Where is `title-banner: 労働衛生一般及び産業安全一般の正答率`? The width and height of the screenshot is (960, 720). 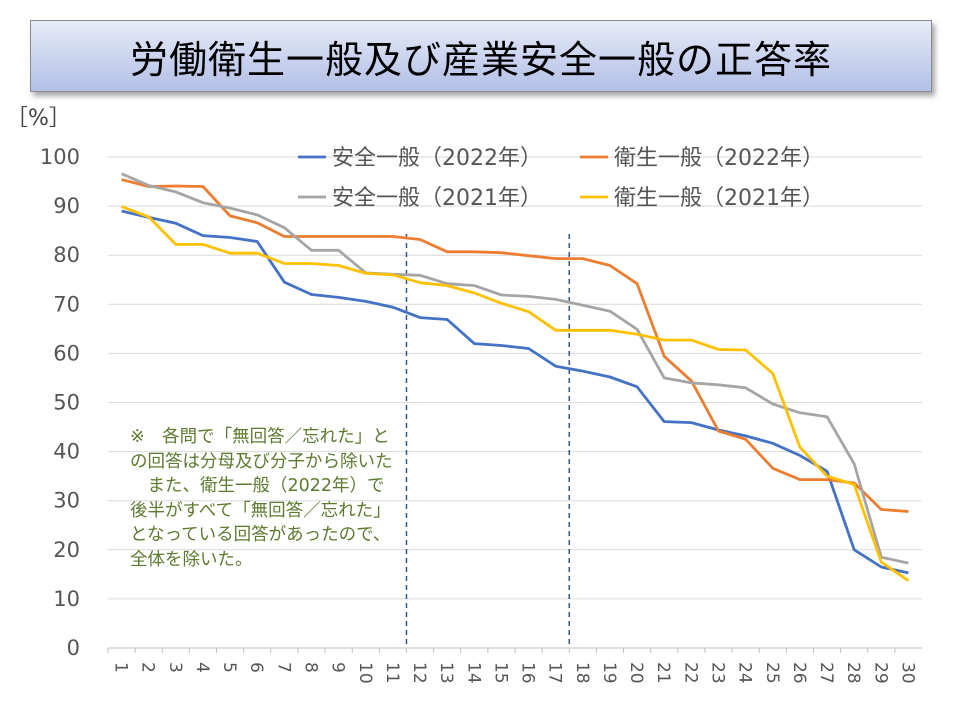
title-banner: 労働衛生一般及び産業安全一般の正答率 is located at coordinates (481, 56).